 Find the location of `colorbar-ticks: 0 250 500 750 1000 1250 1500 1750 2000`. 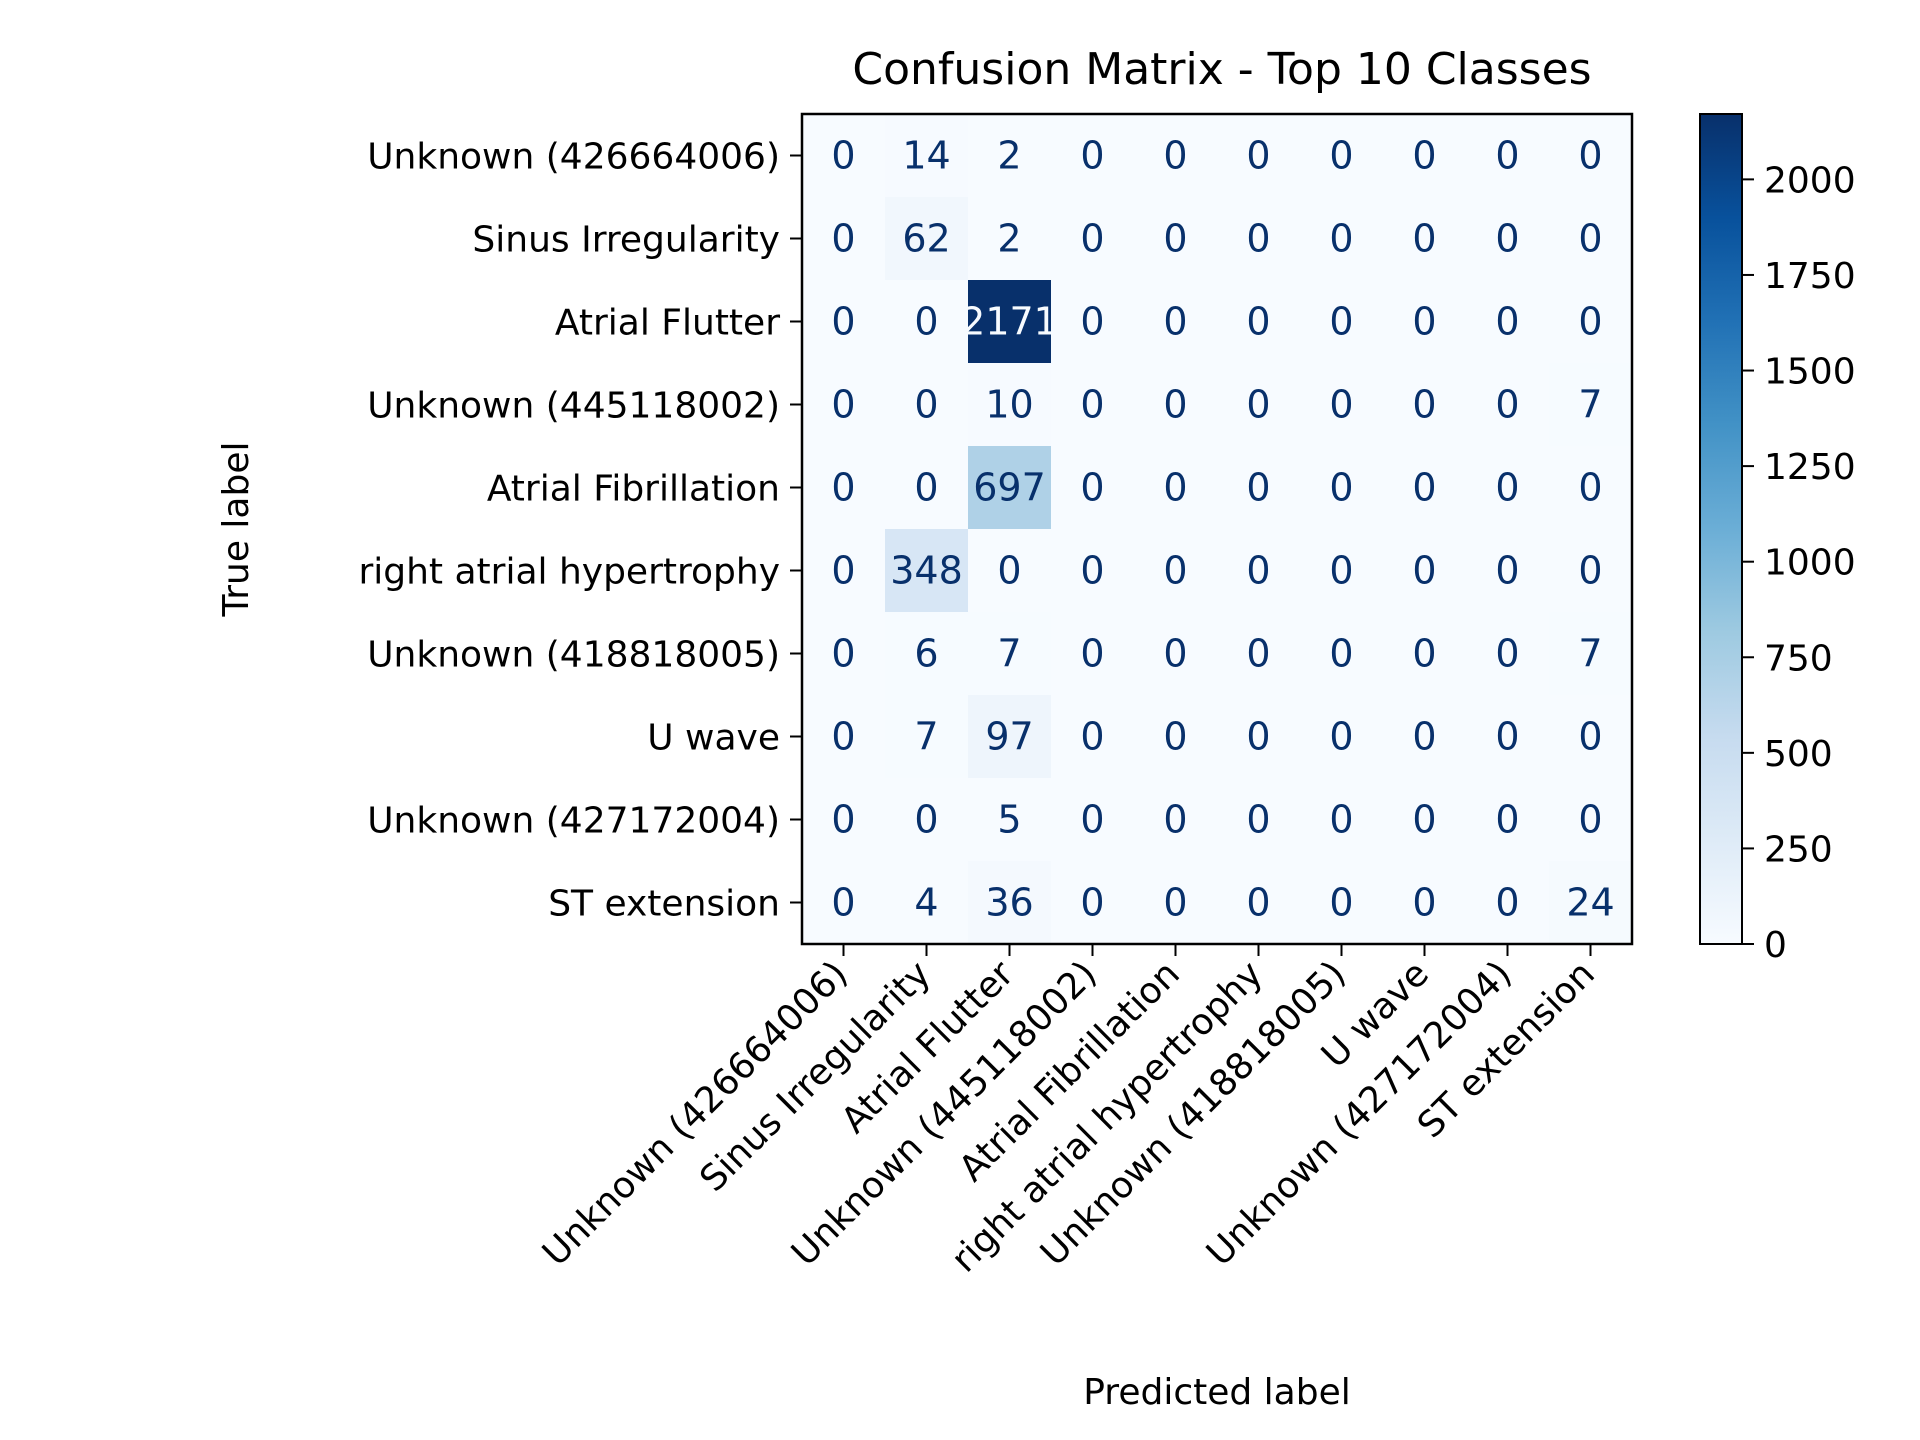

colorbar-ticks: 0 250 500 750 1000 1250 1500 1750 2000 is located at coordinates (1799, 563).